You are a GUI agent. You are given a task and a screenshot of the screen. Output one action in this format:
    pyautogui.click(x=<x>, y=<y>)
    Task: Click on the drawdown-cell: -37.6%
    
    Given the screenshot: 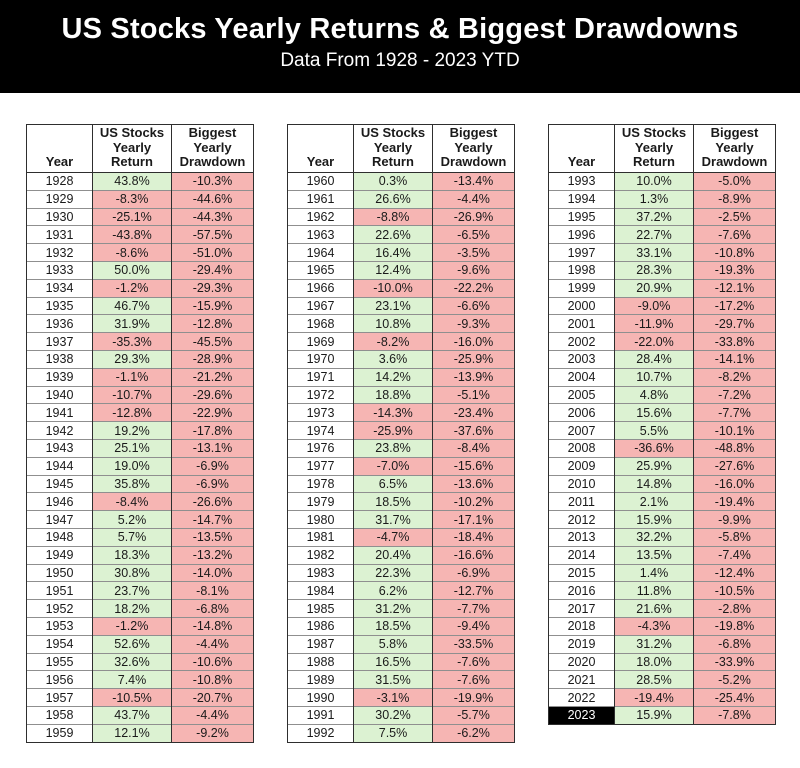 What is the action you would take?
    pyautogui.click(x=473, y=430)
    